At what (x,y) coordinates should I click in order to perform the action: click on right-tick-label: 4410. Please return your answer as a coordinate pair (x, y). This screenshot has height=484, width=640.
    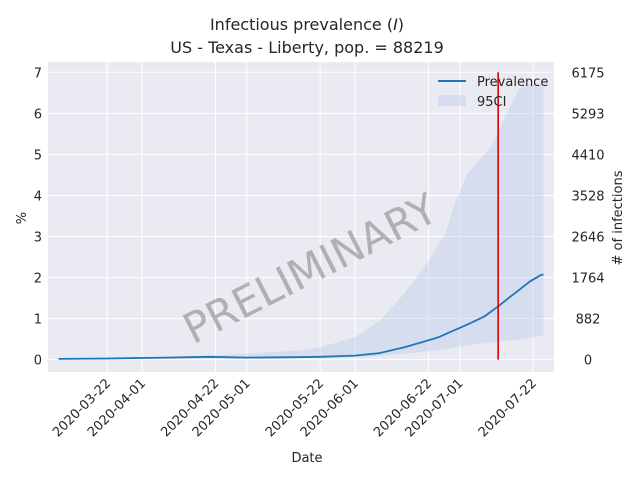
    Looking at the image, I should click on (587, 155).